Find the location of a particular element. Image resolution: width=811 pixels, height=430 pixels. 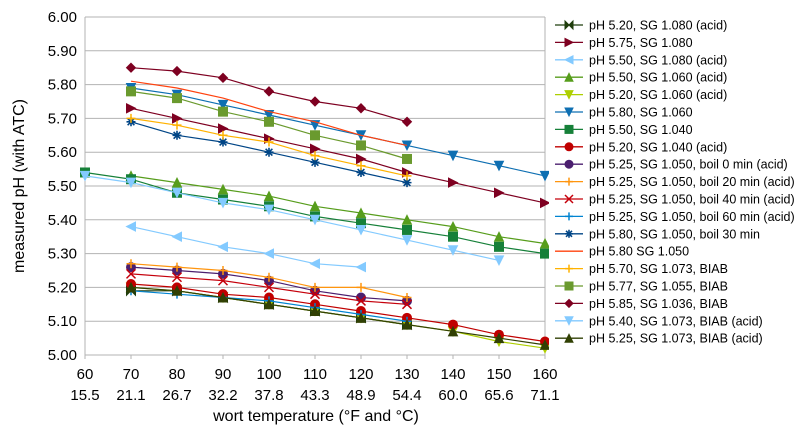

legend-item: pH 5.25, SG 1.050, boil 60 min (acid) is located at coordinates (675, 217).